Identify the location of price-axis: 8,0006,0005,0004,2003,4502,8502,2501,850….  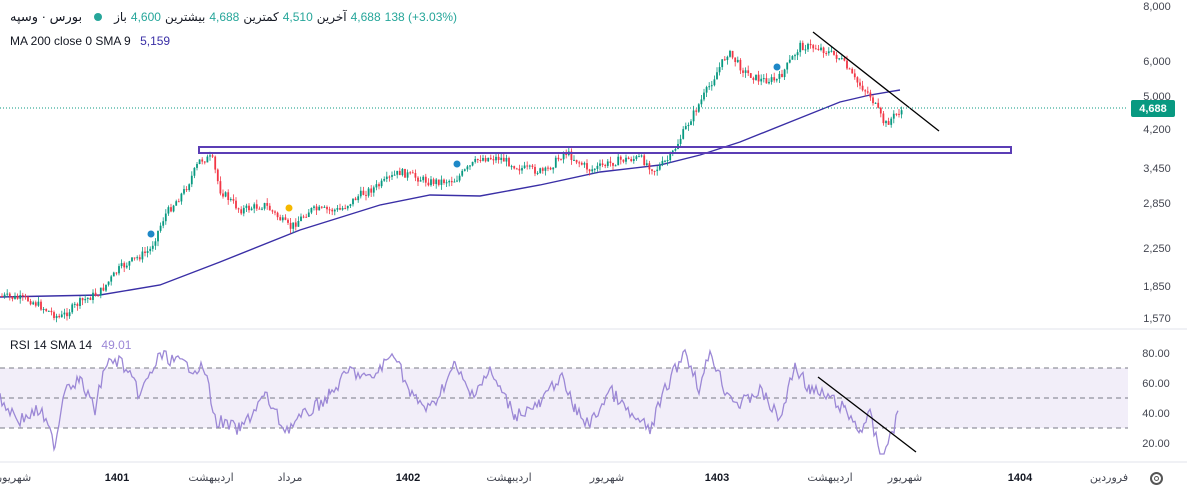
(1157, 163).